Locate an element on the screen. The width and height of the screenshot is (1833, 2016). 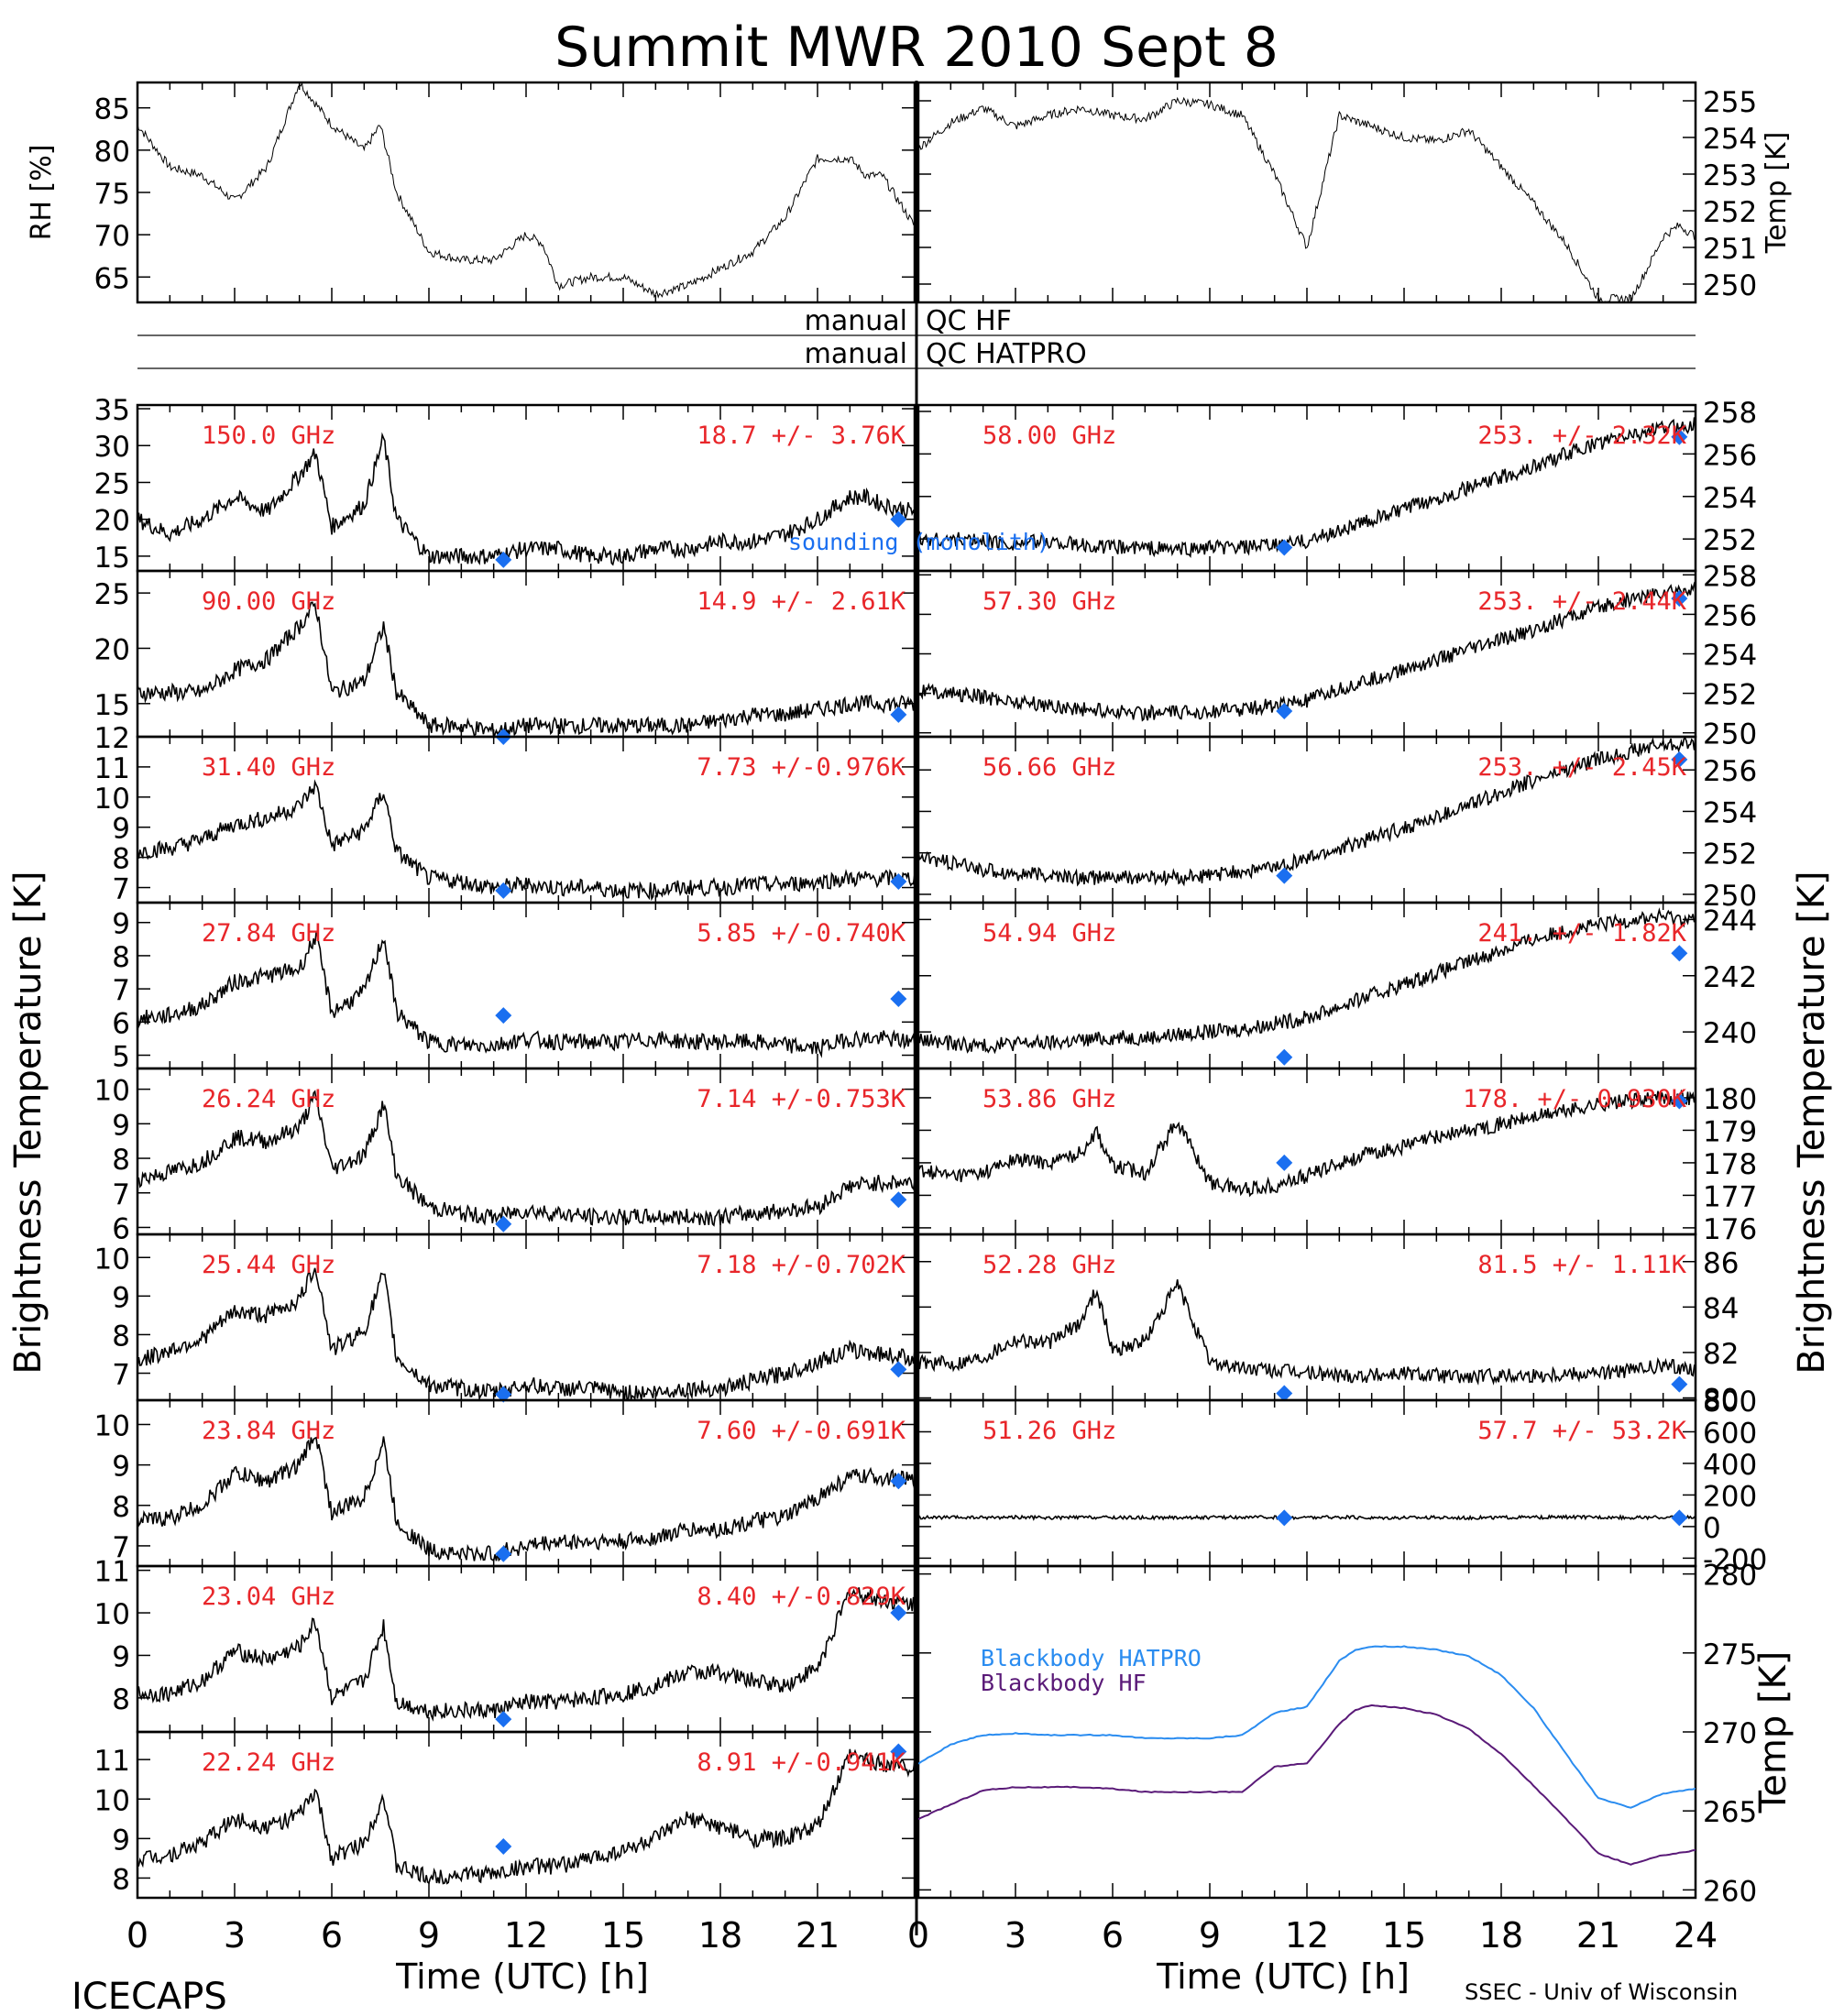
channel-frequency-label: 54.94 GHz is located at coordinates (1049, 933).